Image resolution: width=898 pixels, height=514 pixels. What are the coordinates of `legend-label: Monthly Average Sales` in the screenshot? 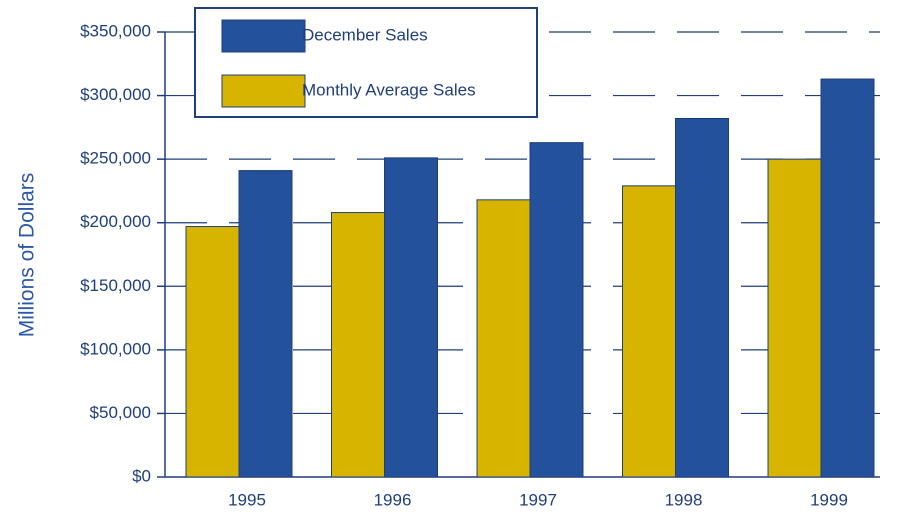 It's located at (389, 89).